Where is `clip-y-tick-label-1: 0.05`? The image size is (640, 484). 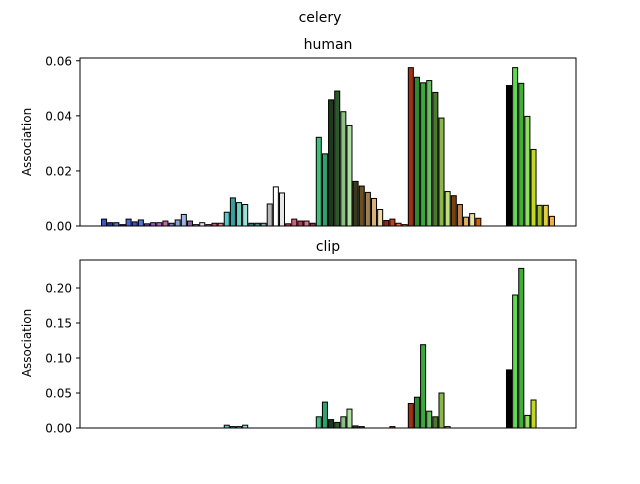
clip-y-tick-label-1: 0.05 is located at coordinates (58, 394).